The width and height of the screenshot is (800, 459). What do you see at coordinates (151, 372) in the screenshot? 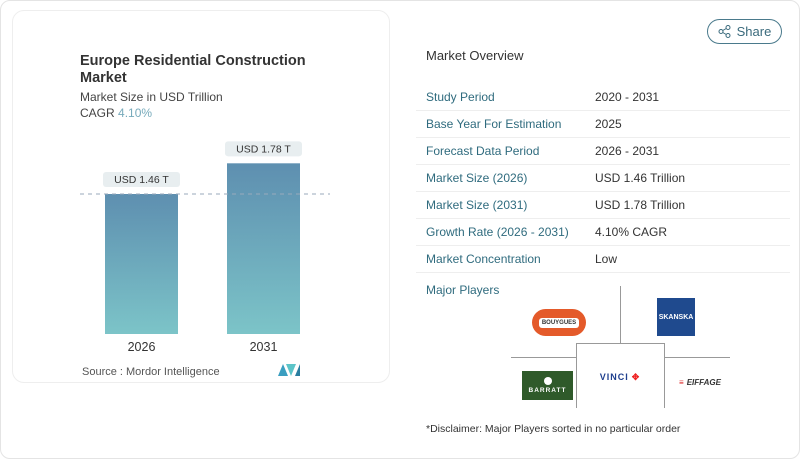
I see `source-text: Source : Mordor Intelligence` at bounding box center [151, 372].